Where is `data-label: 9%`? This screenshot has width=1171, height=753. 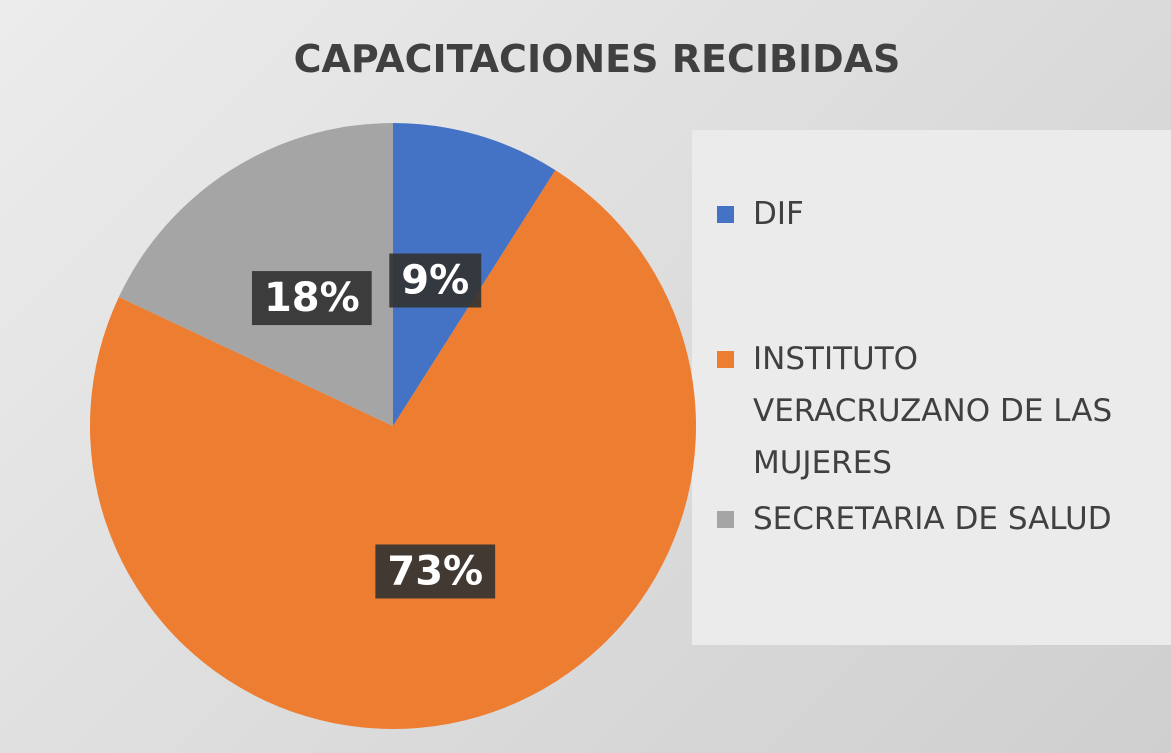 data-label: 9% is located at coordinates (435, 280).